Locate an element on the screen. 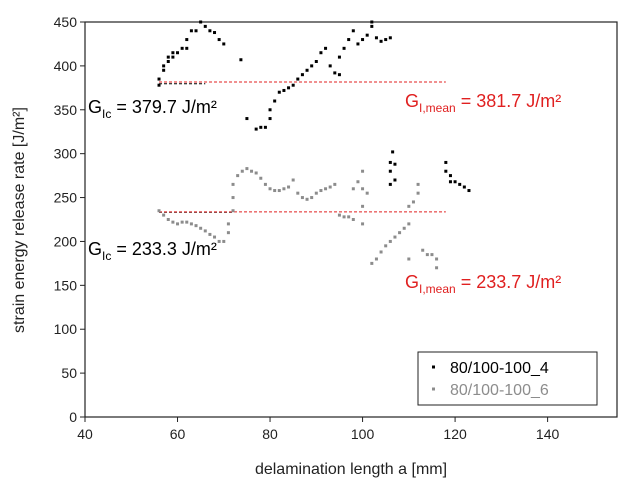 The height and width of the screenshot is (482, 622). x-tick-label: 140 is located at coordinates (548, 434).